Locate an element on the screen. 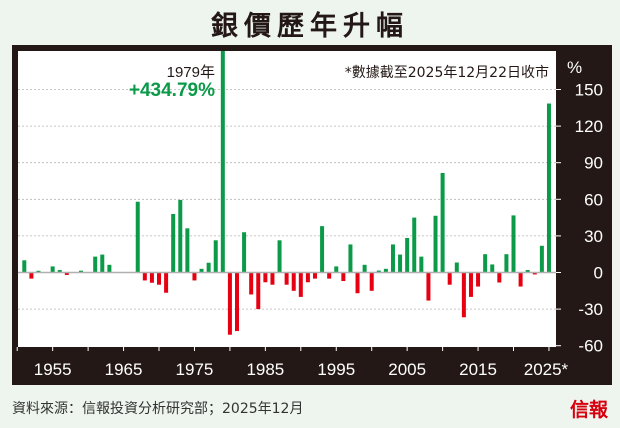 This screenshot has width=620, height=428. bar-2024 is located at coordinates (541, 259).